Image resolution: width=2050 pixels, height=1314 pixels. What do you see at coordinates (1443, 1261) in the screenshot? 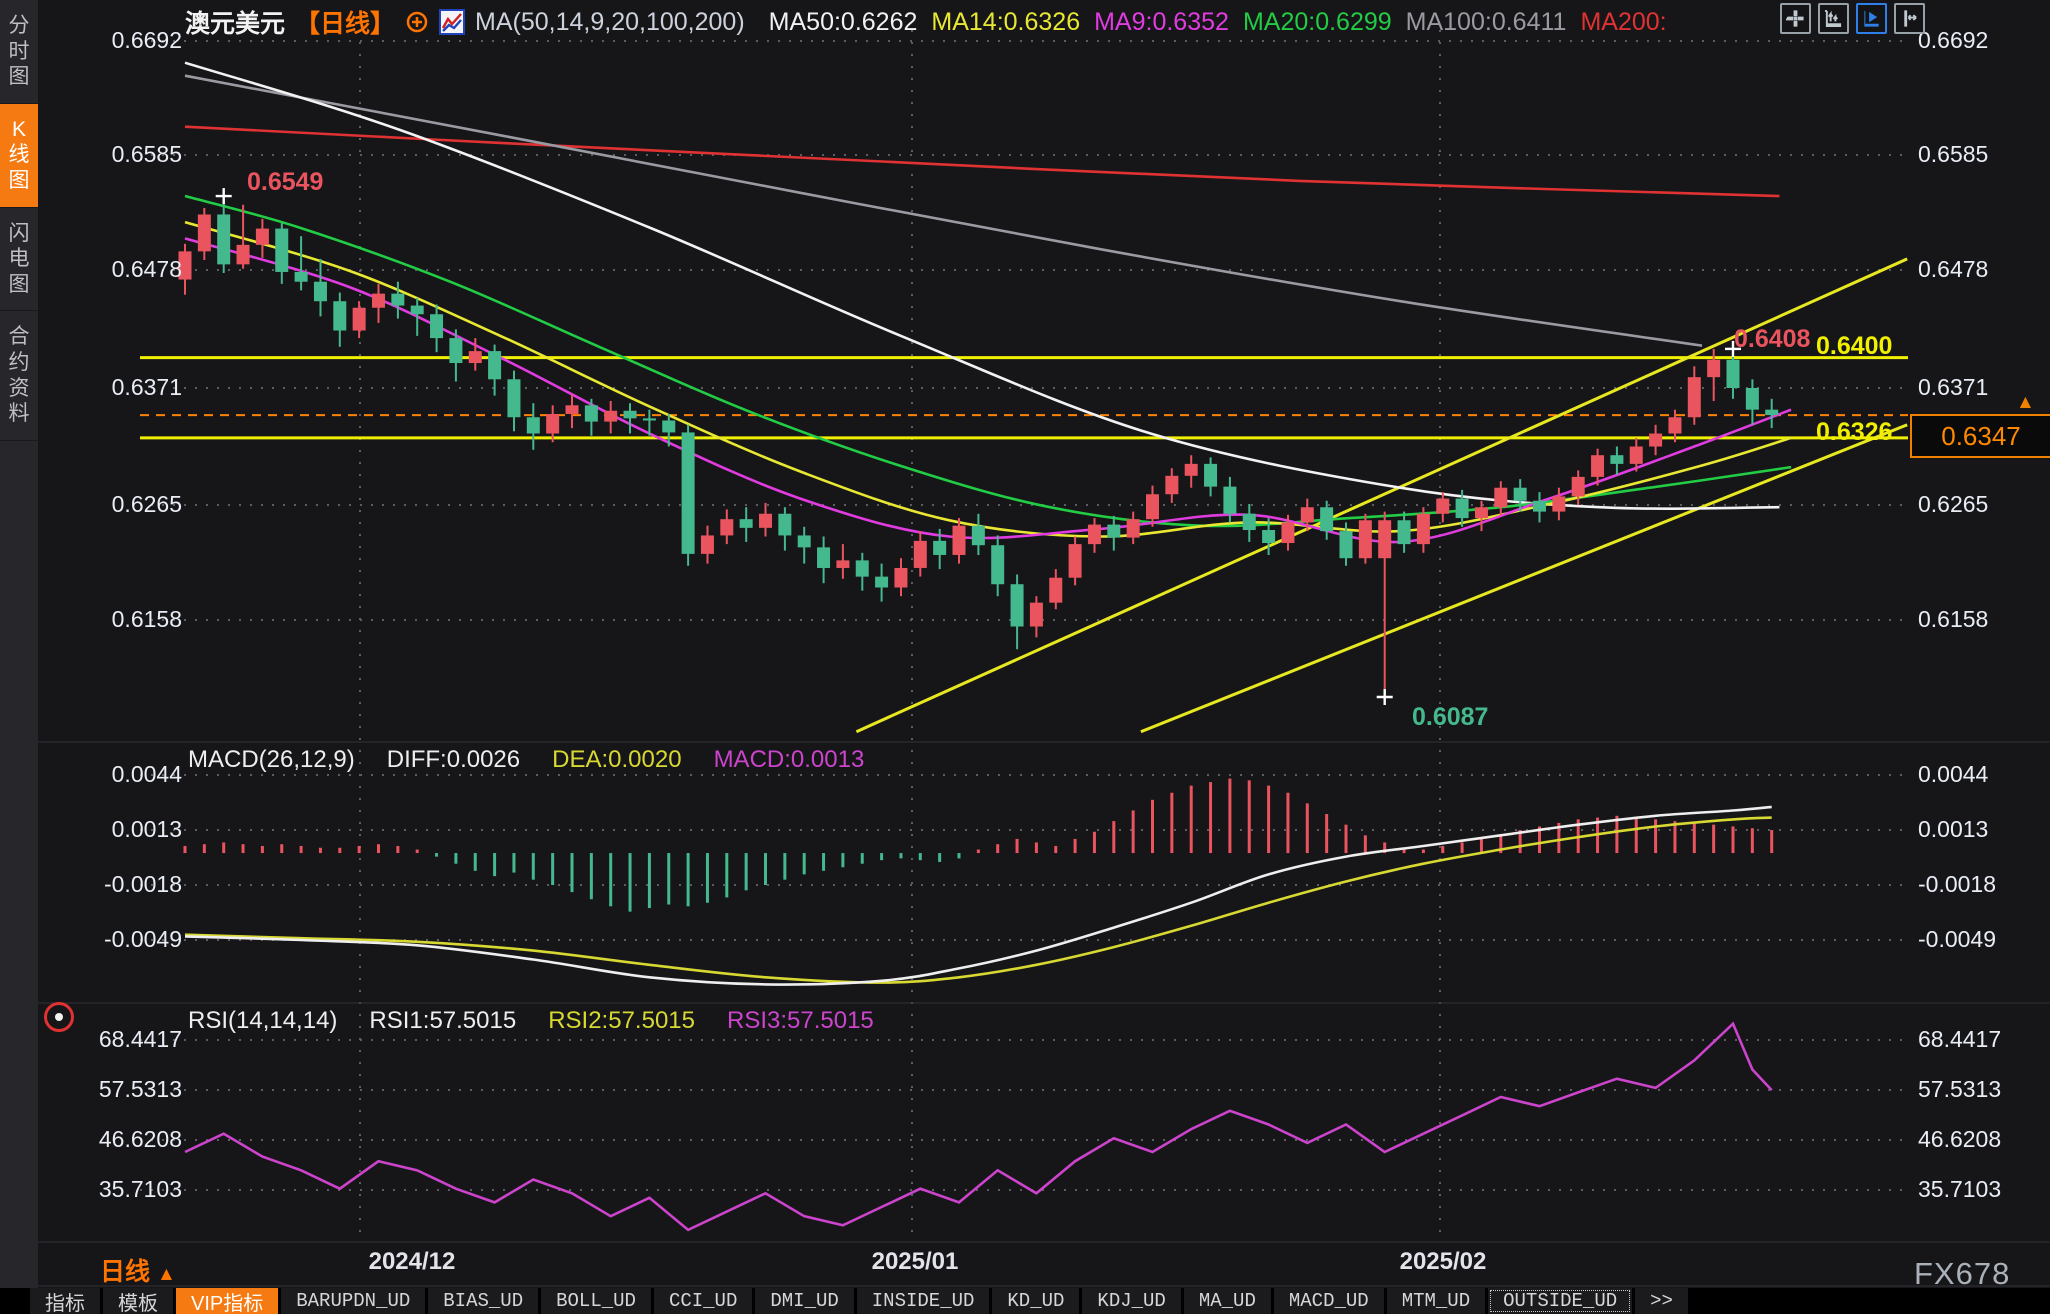
I see `x-axis-date-3: 2025/02` at bounding box center [1443, 1261].